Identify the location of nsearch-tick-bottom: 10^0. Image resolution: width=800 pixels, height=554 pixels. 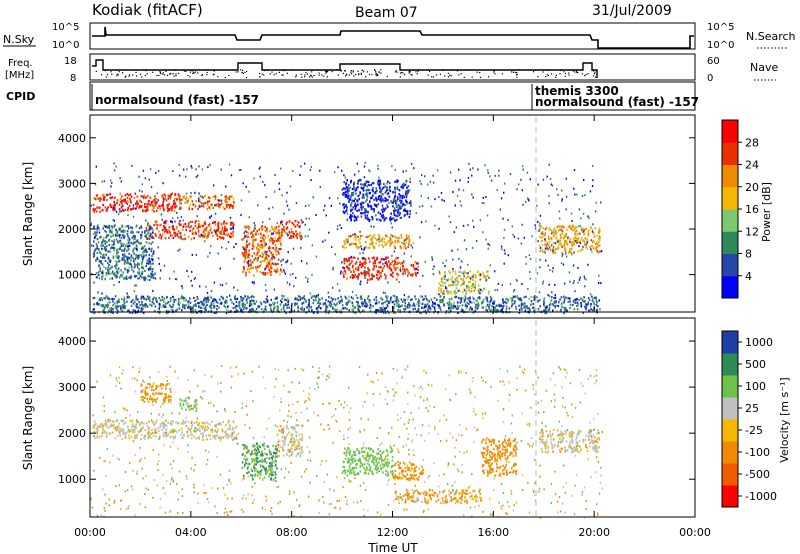
(720, 45).